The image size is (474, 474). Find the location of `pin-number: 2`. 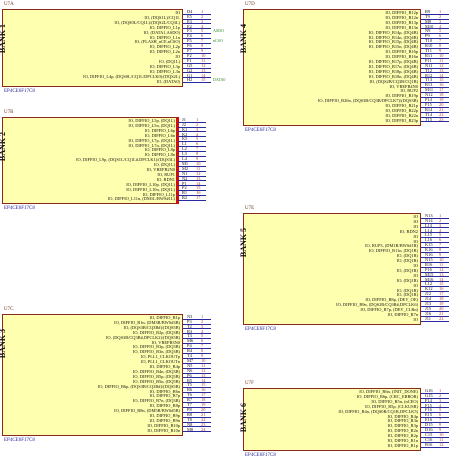

pin-number: 2 is located at coordinates (197, 124).